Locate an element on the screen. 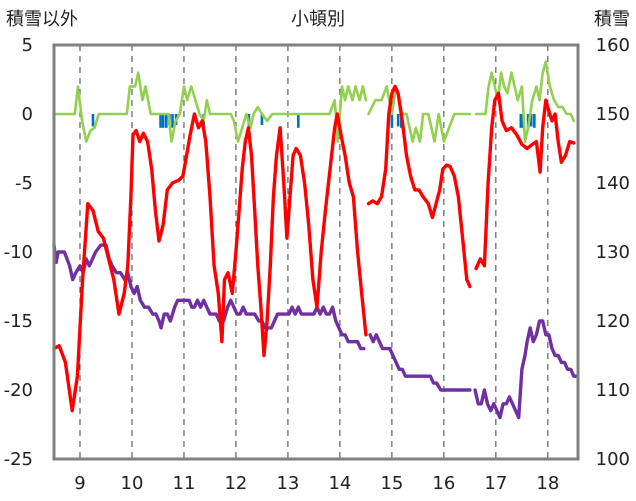  left-axis-title: 積雪以外 is located at coordinates (42, 19).